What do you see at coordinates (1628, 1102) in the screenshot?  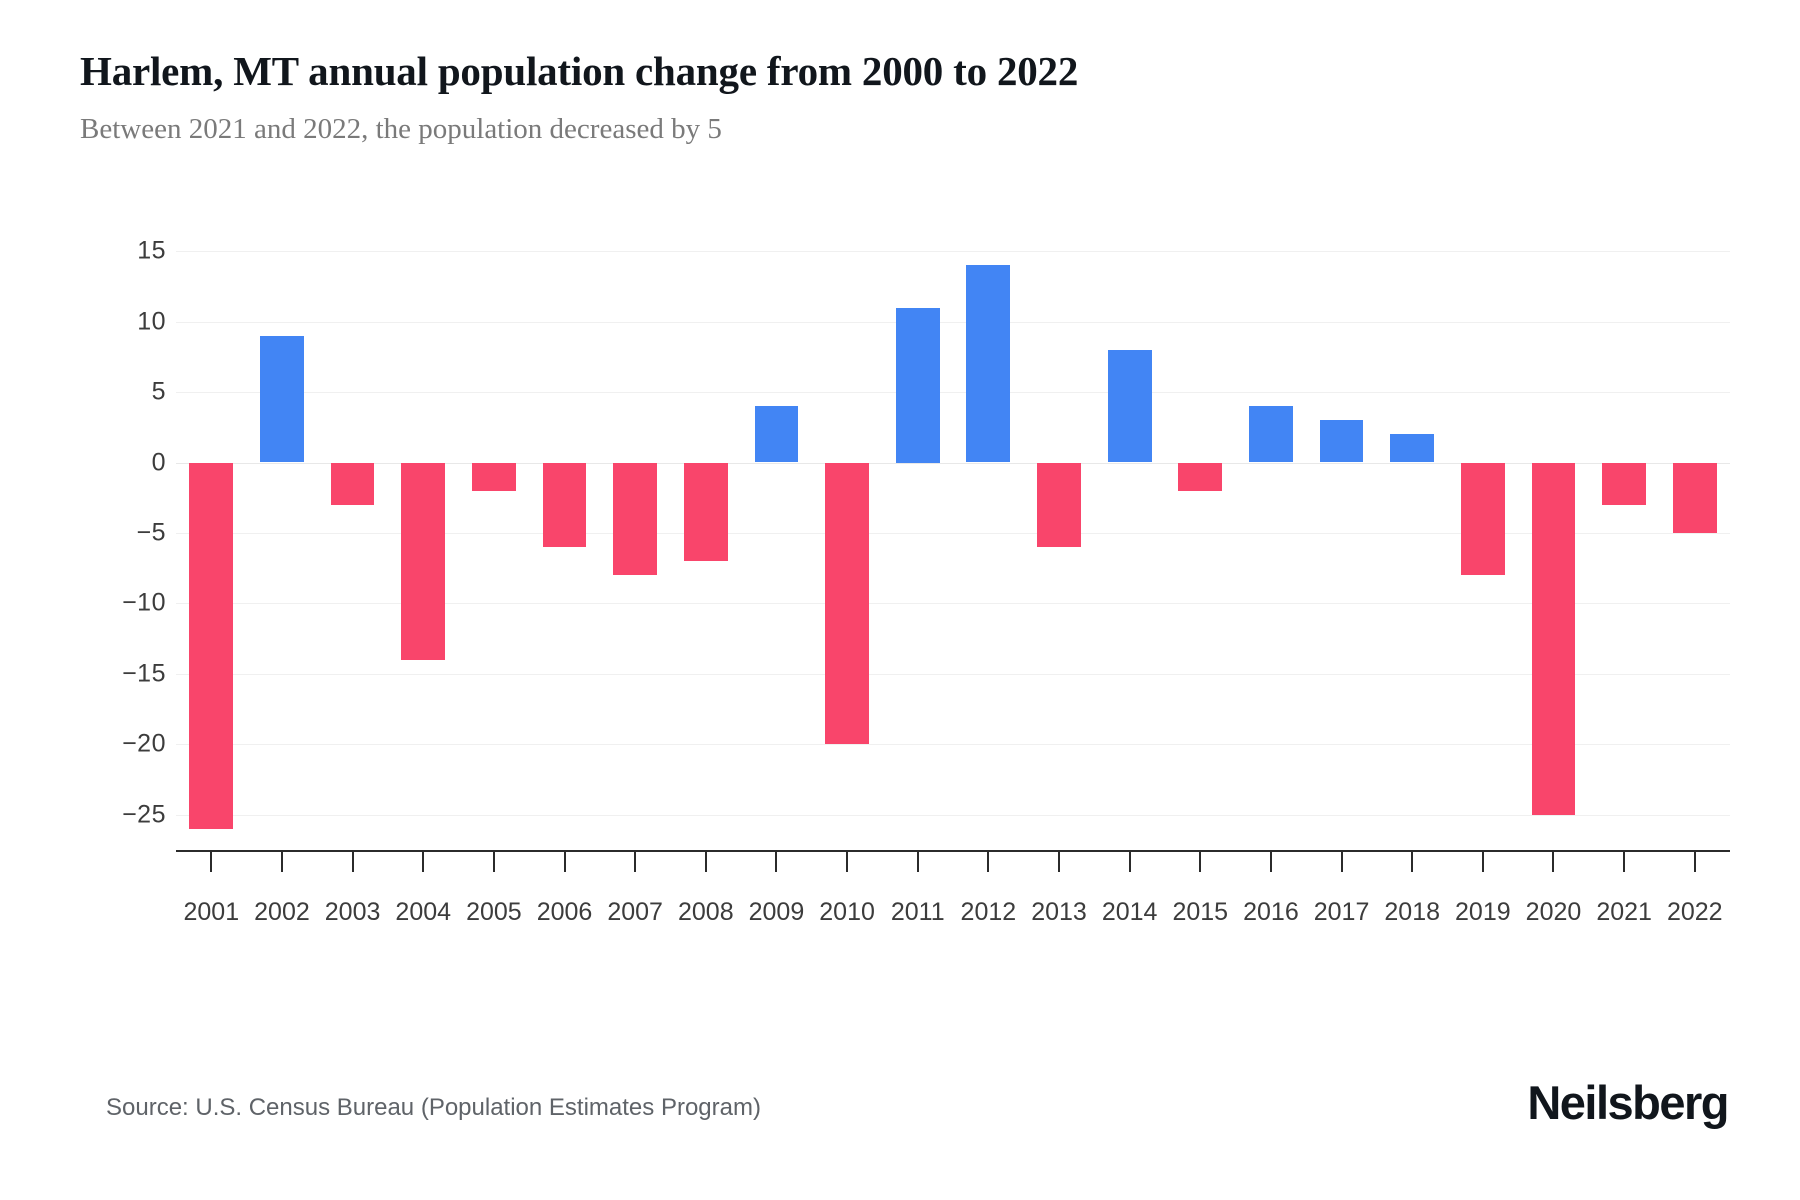 I see `brand-logo: Neilsberg` at bounding box center [1628, 1102].